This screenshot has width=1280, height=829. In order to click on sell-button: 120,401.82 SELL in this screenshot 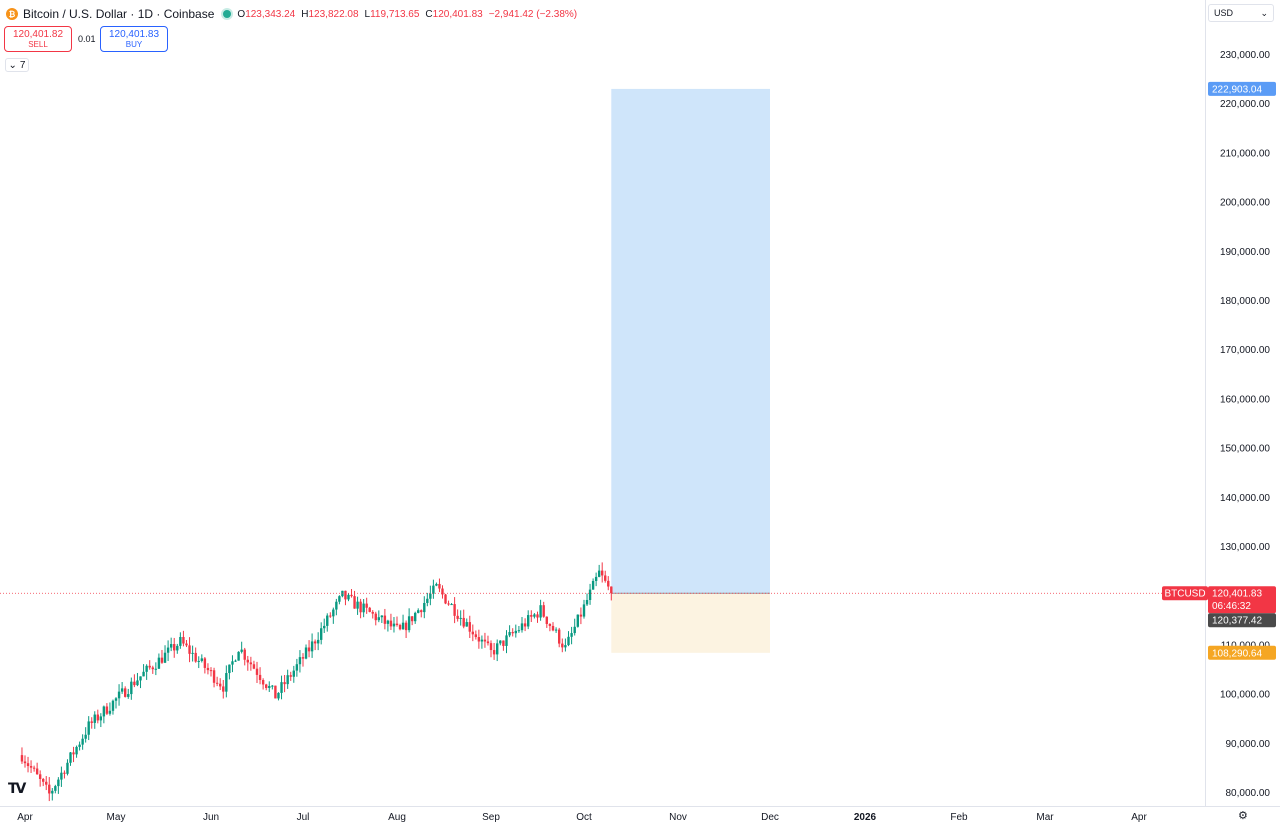, I will do `click(38, 39)`.